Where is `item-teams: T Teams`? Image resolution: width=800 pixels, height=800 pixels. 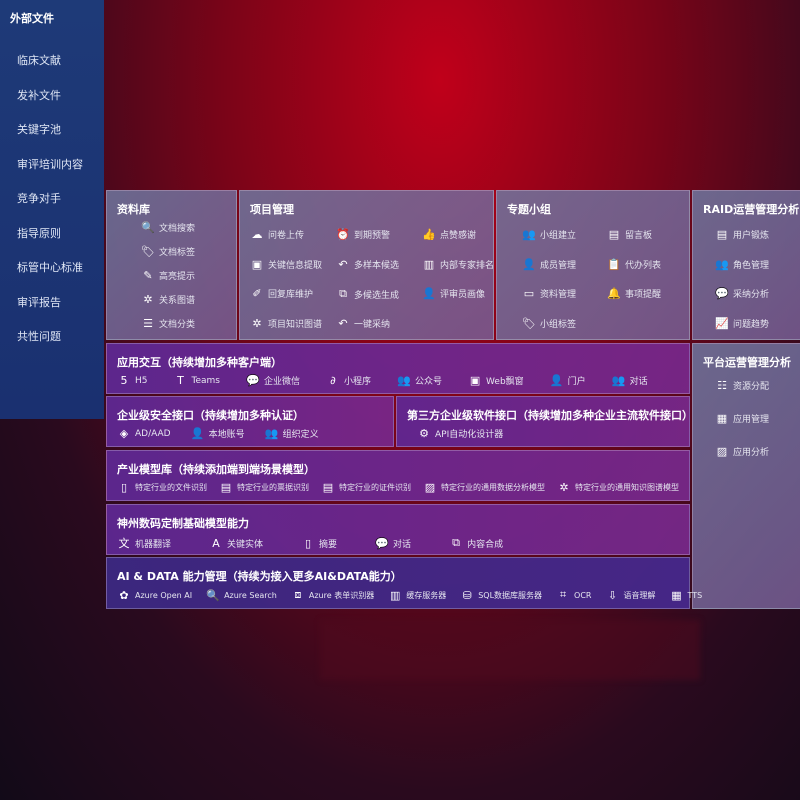
item-teams: T Teams is located at coordinates (197, 380).